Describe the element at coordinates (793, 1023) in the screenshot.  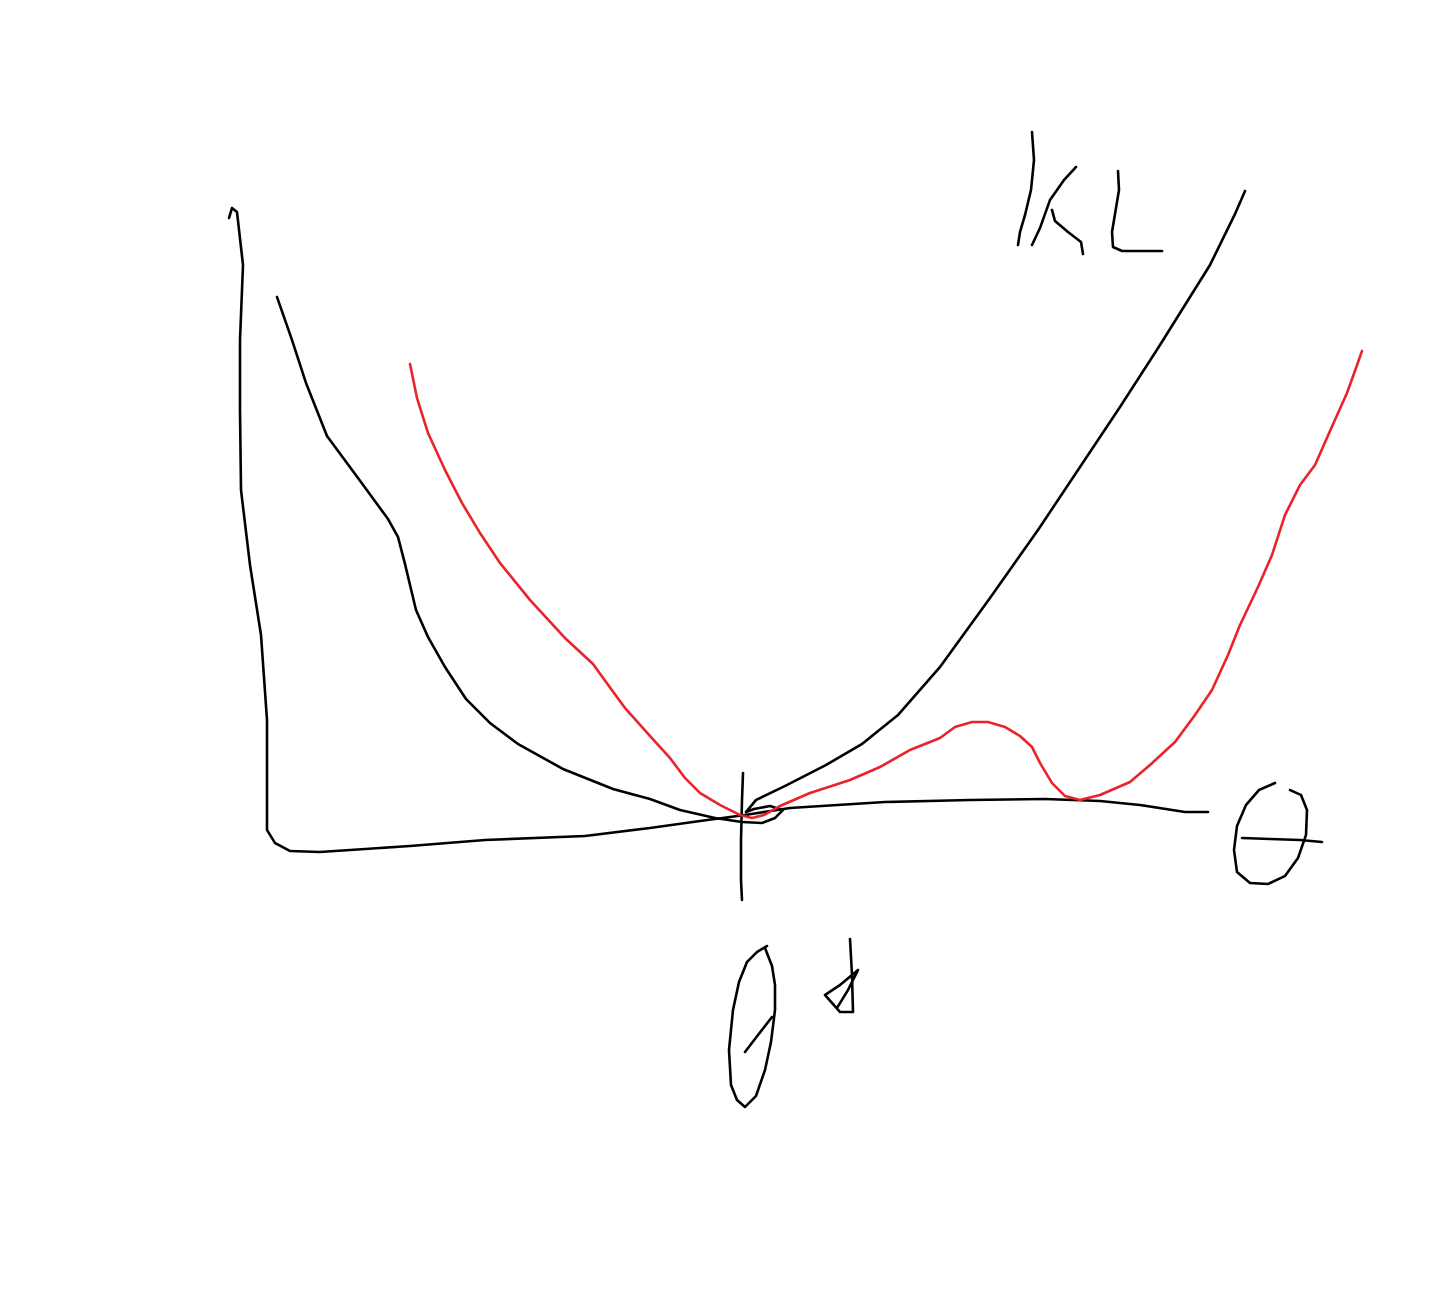
I see `theta-star-label` at that location.